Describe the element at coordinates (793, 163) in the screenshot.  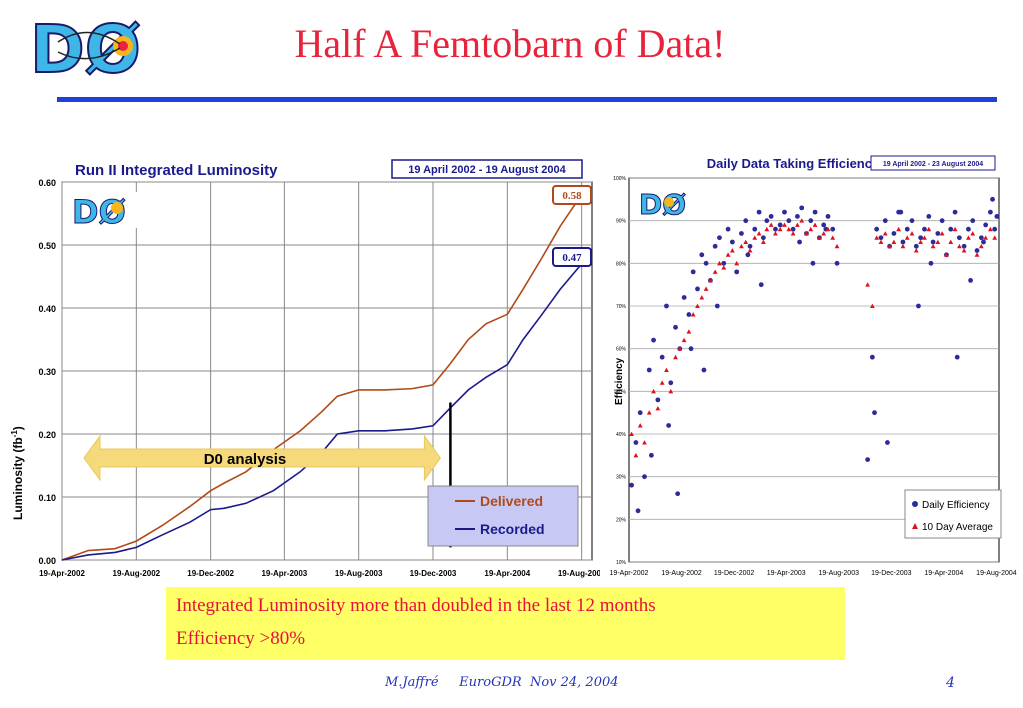
I see `efficiency-chart-title: Daily Data Taking Efficiency` at that location.